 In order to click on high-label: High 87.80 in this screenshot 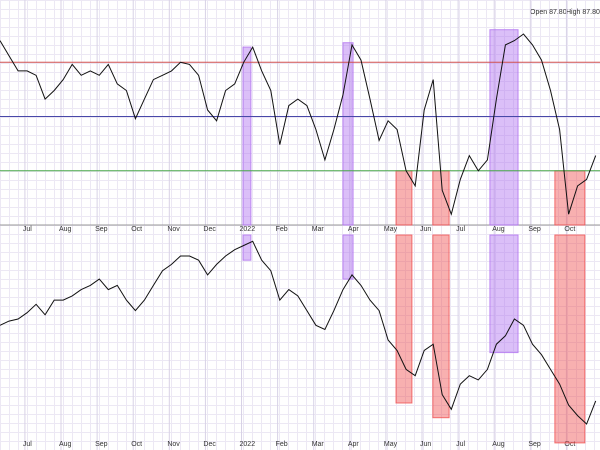, I will do `click(583, 12)`.